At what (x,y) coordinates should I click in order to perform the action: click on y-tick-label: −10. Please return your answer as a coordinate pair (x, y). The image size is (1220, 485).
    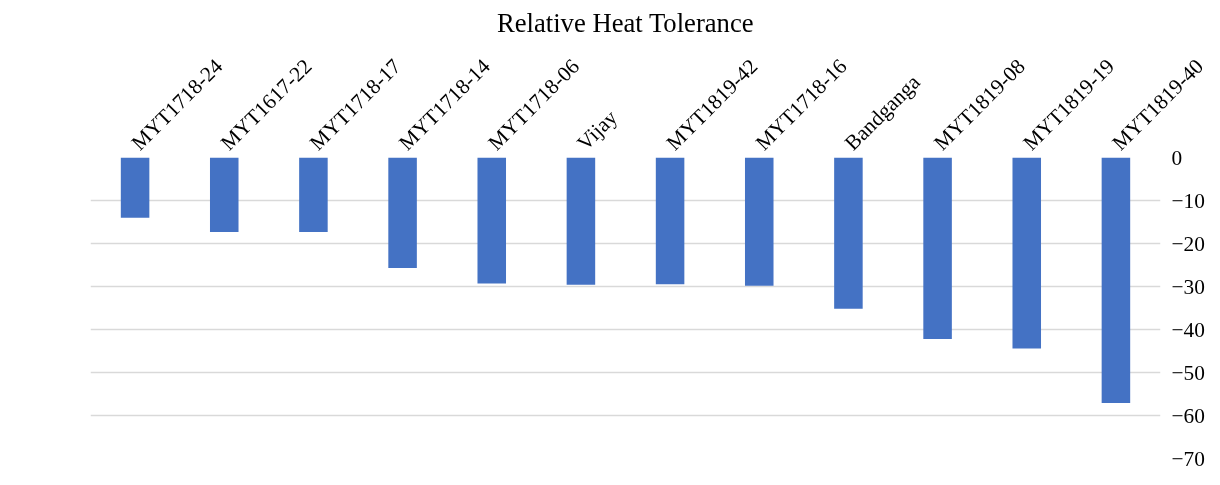
    Looking at the image, I should click on (1188, 200).